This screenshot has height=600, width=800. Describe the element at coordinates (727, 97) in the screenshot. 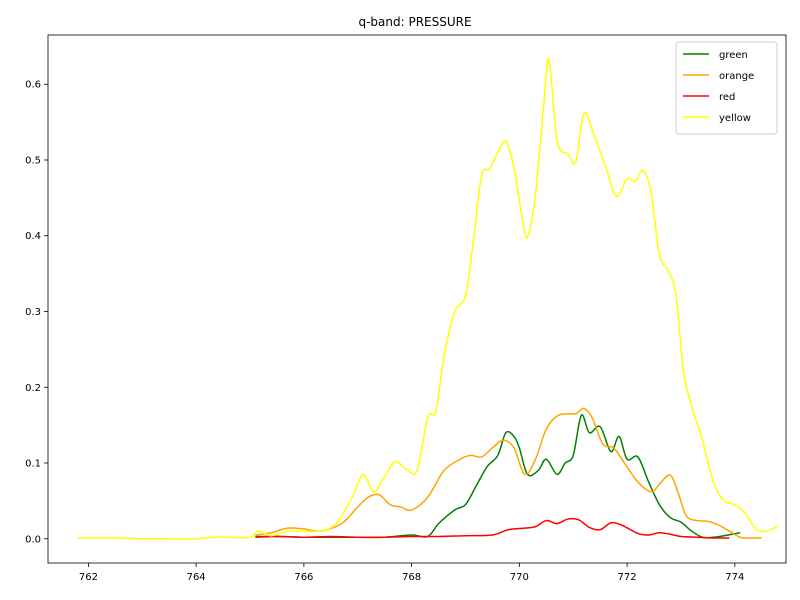

I see `legend-label-red: red` at that location.